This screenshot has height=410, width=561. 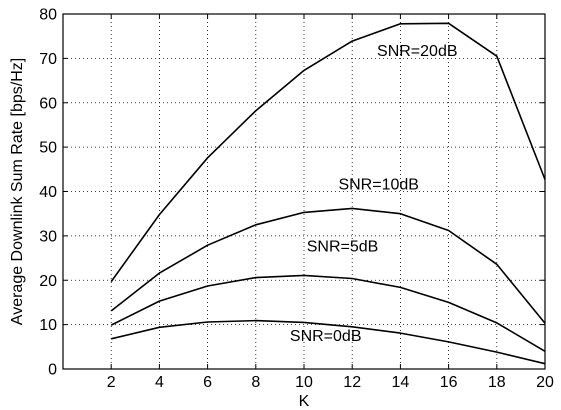 What do you see at coordinates (159, 382) in the screenshot?
I see `x-tick-label: 4` at bounding box center [159, 382].